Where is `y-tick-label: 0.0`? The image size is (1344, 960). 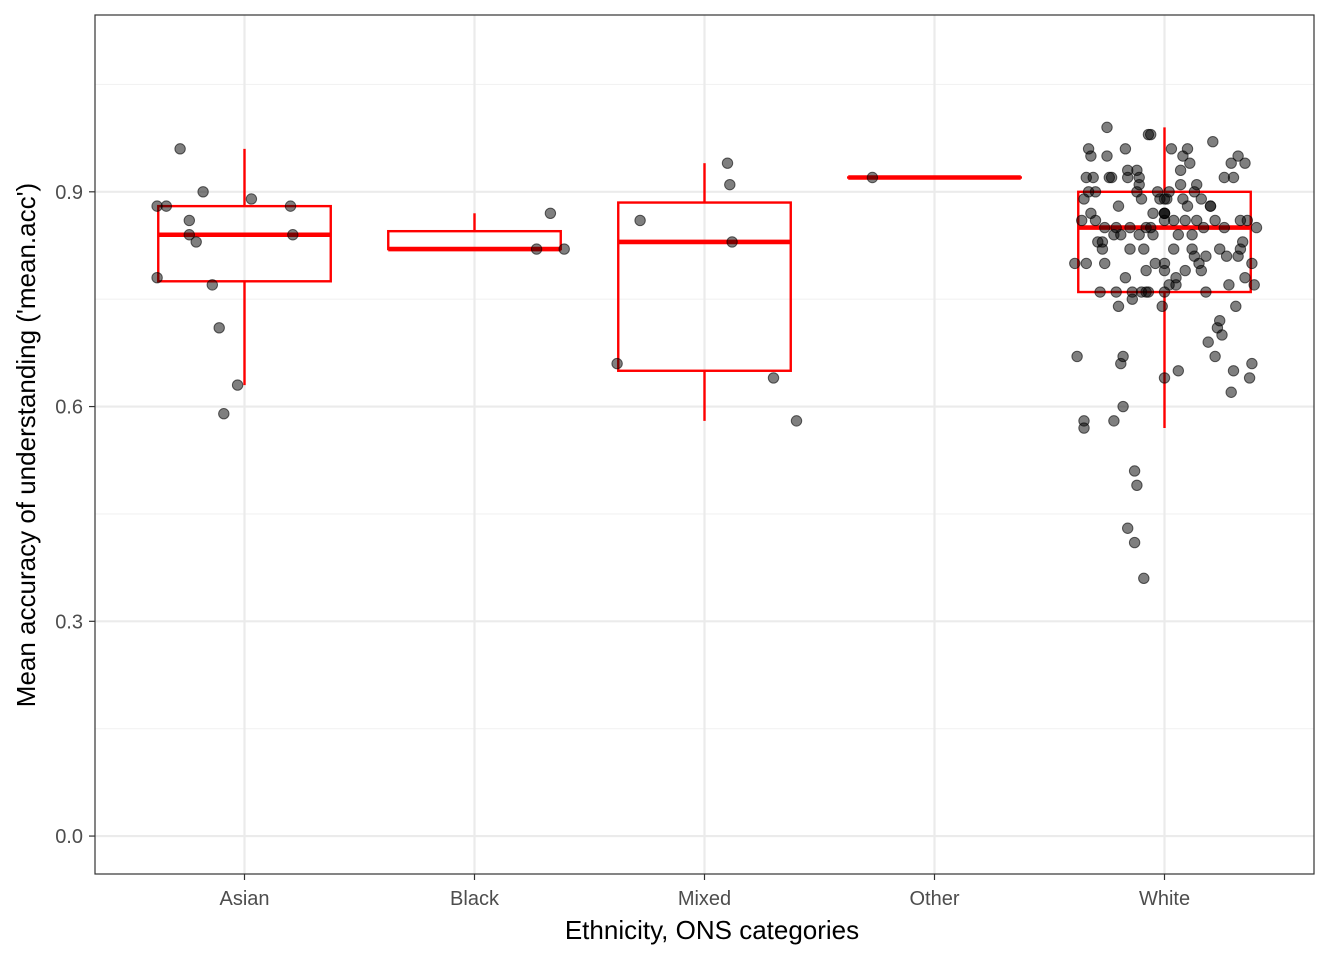
y-tick-label: 0.0 is located at coordinates (69, 837).